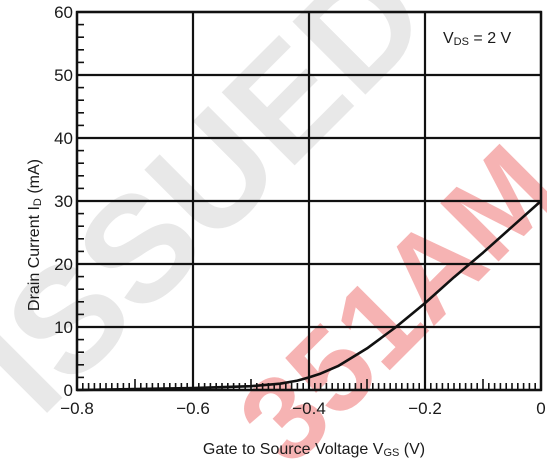 The image size is (547, 467). What do you see at coordinates (63, 138) in the screenshot?
I see `y-tick-label: 40` at bounding box center [63, 138].